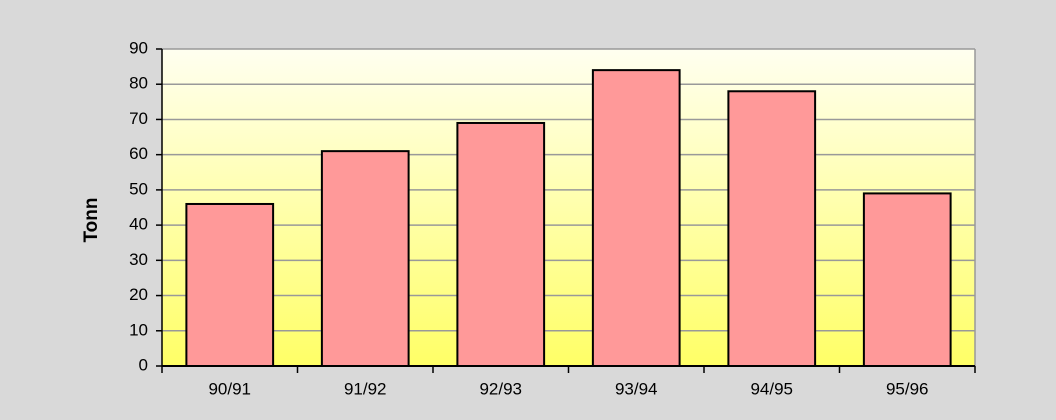 The width and height of the screenshot is (1056, 420). What do you see at coordinates (138, 47) in the screenshot?
I see `y-tick-label: 90` at bounding box center [138, 47].